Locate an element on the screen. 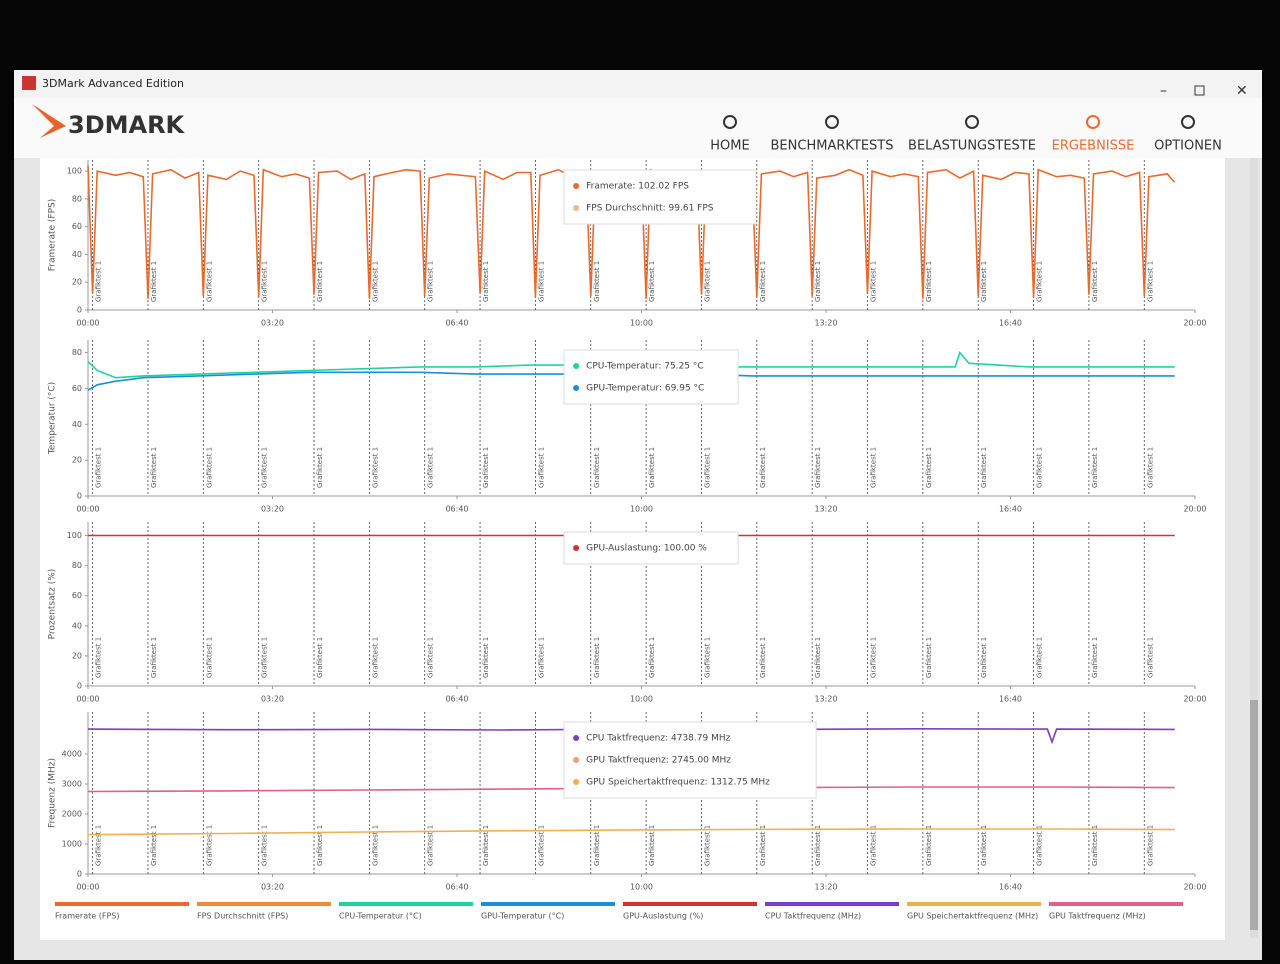 The width and height of the screenshot is (1280, 964). y-tick-label: 3000 is located at coordinates (72, 784).